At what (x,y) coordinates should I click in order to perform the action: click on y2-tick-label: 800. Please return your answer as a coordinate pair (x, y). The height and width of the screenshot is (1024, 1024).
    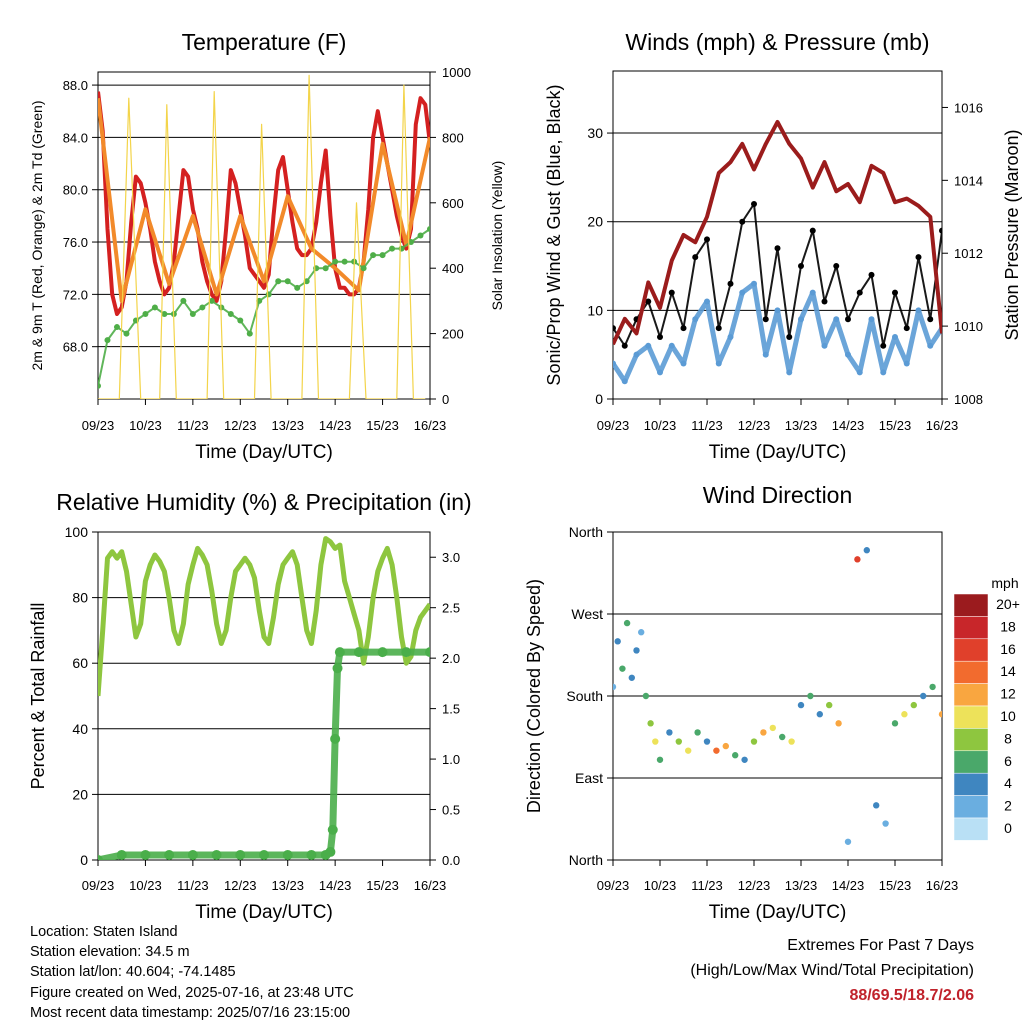
    Looking at the image, I should click on (453, 137).